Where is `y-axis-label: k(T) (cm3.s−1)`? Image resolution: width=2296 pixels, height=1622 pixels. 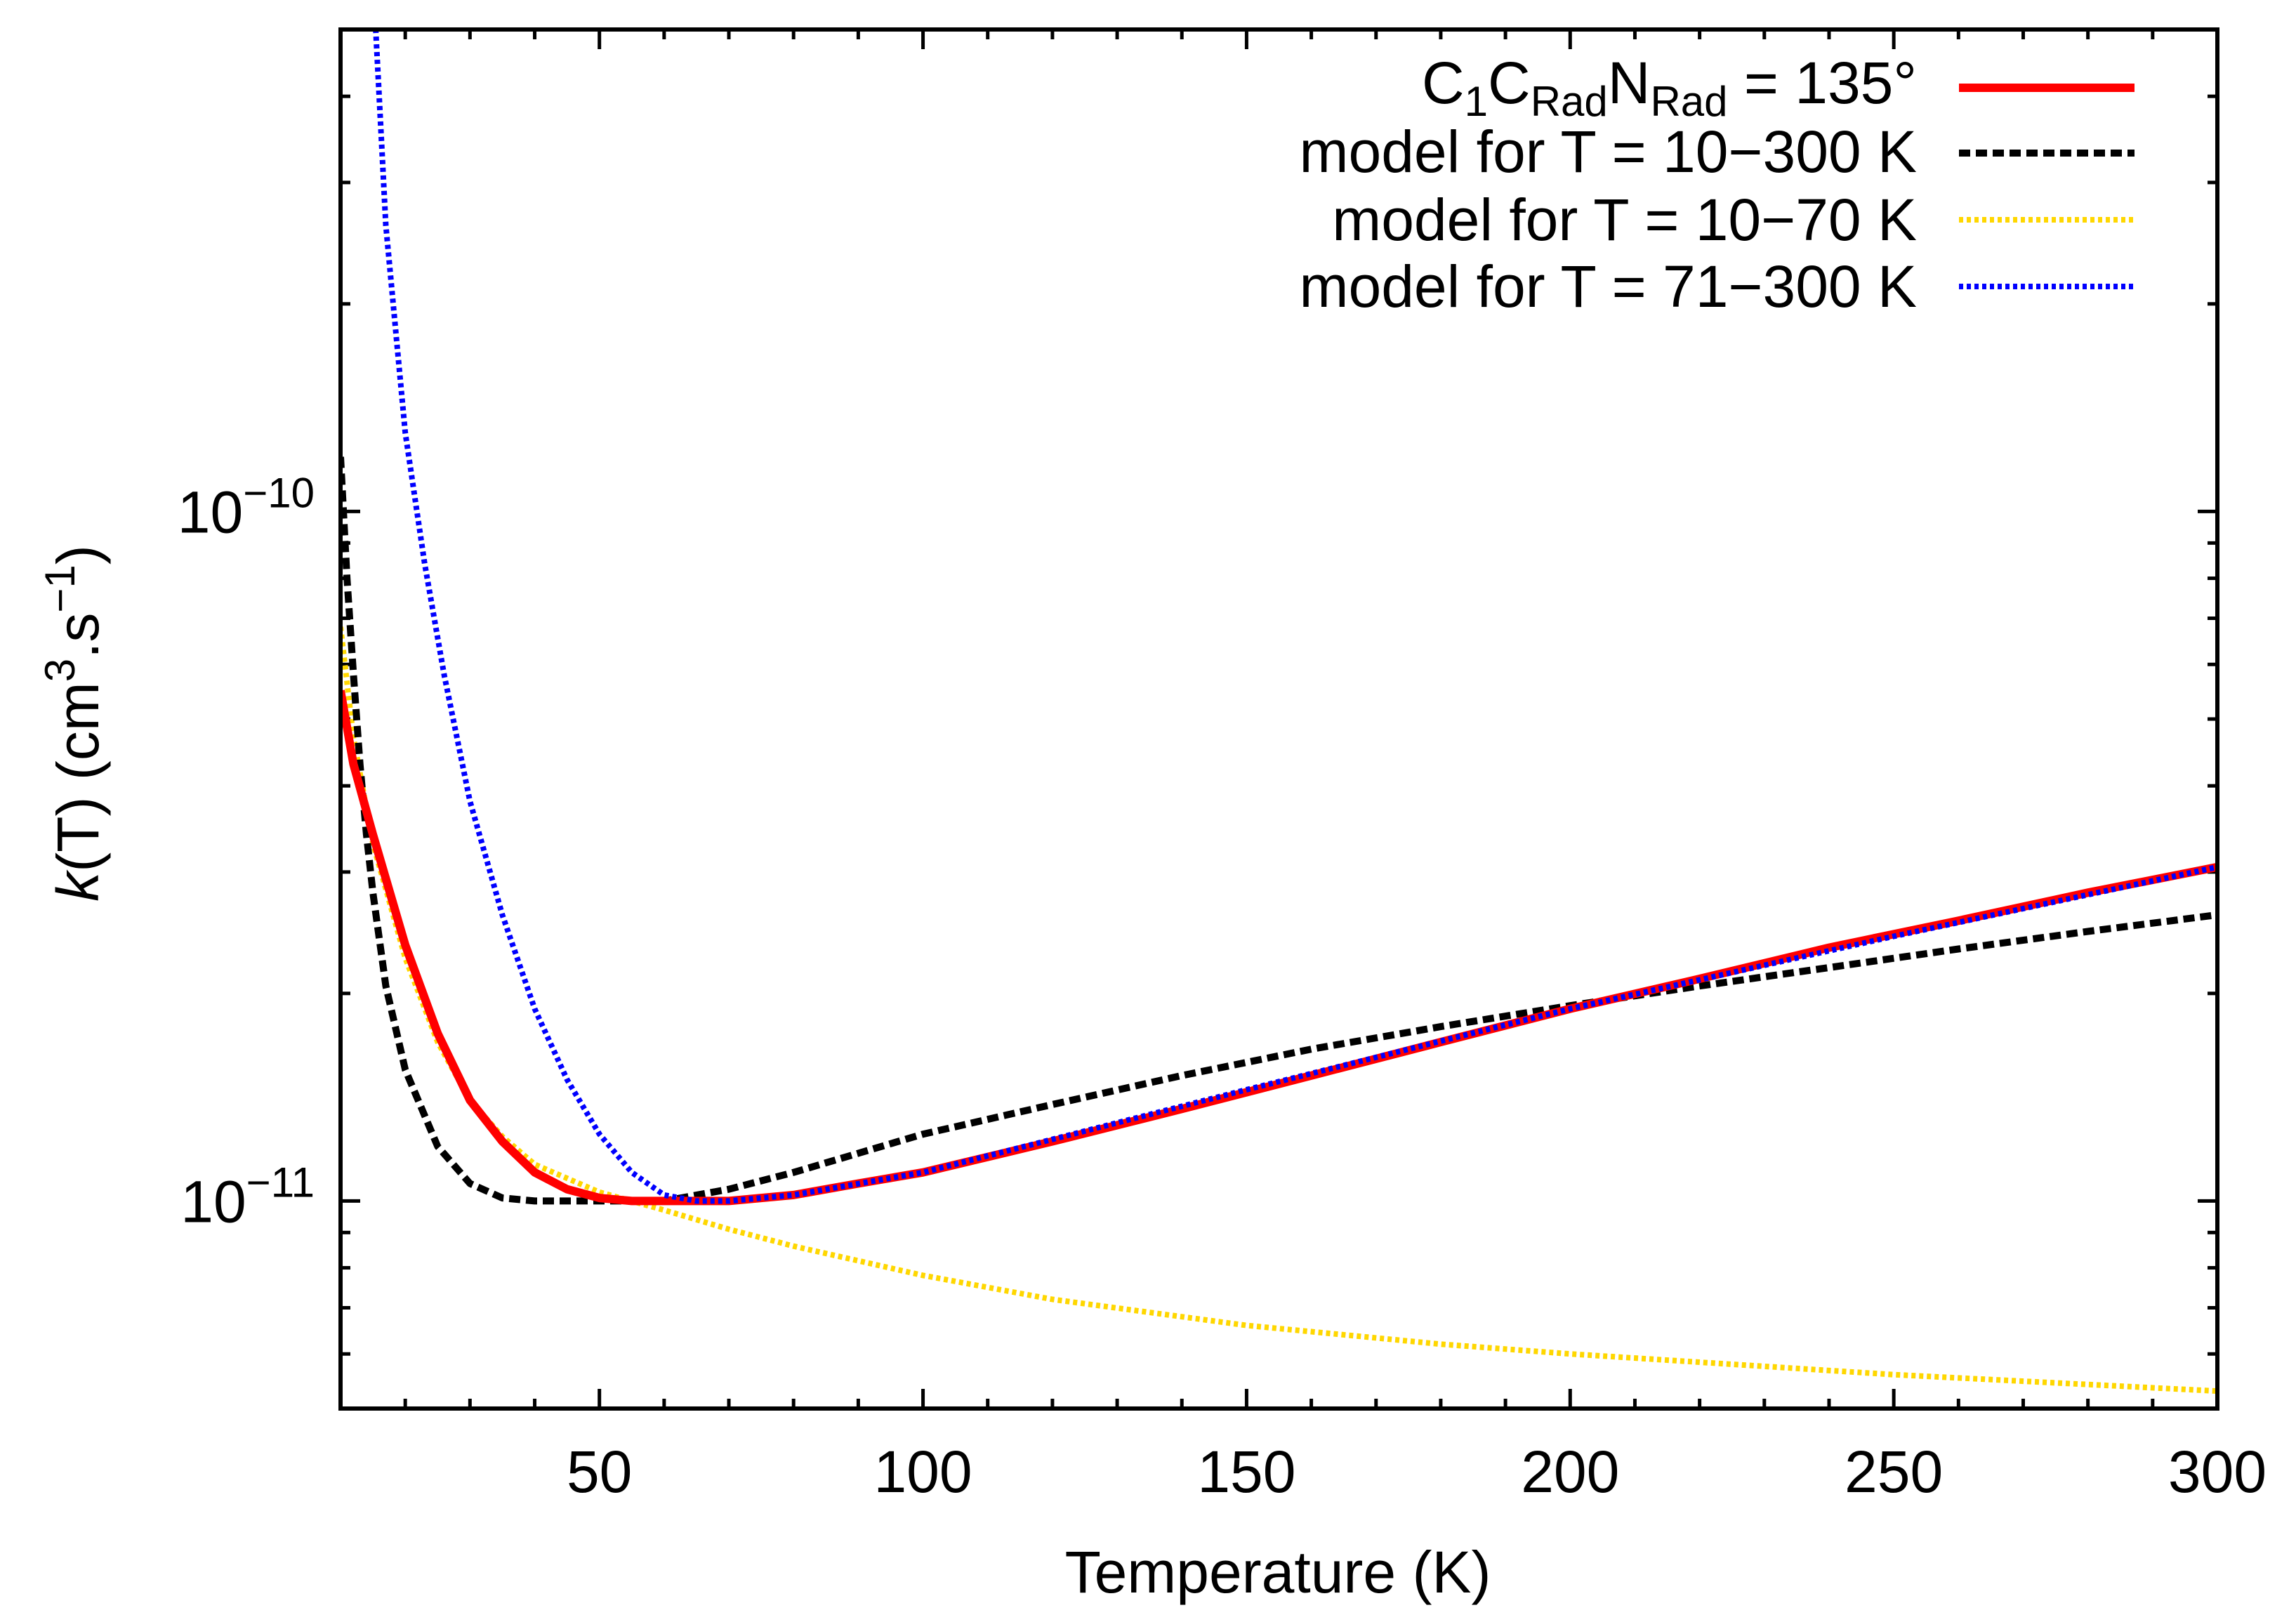
y-axis-label: k(T) (cm3.s−1) is located at coordinates (74, 723).